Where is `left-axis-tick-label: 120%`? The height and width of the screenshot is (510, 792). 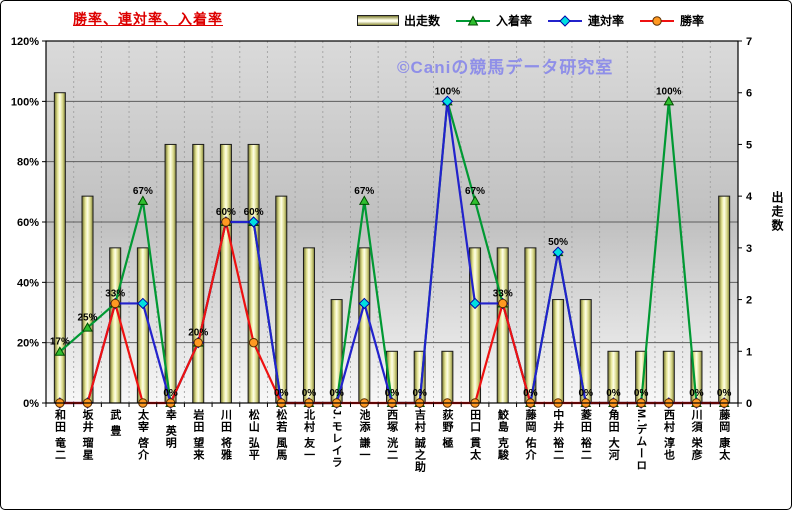 left-axis-tick-label: 120% is located at coordinates (25, 42).